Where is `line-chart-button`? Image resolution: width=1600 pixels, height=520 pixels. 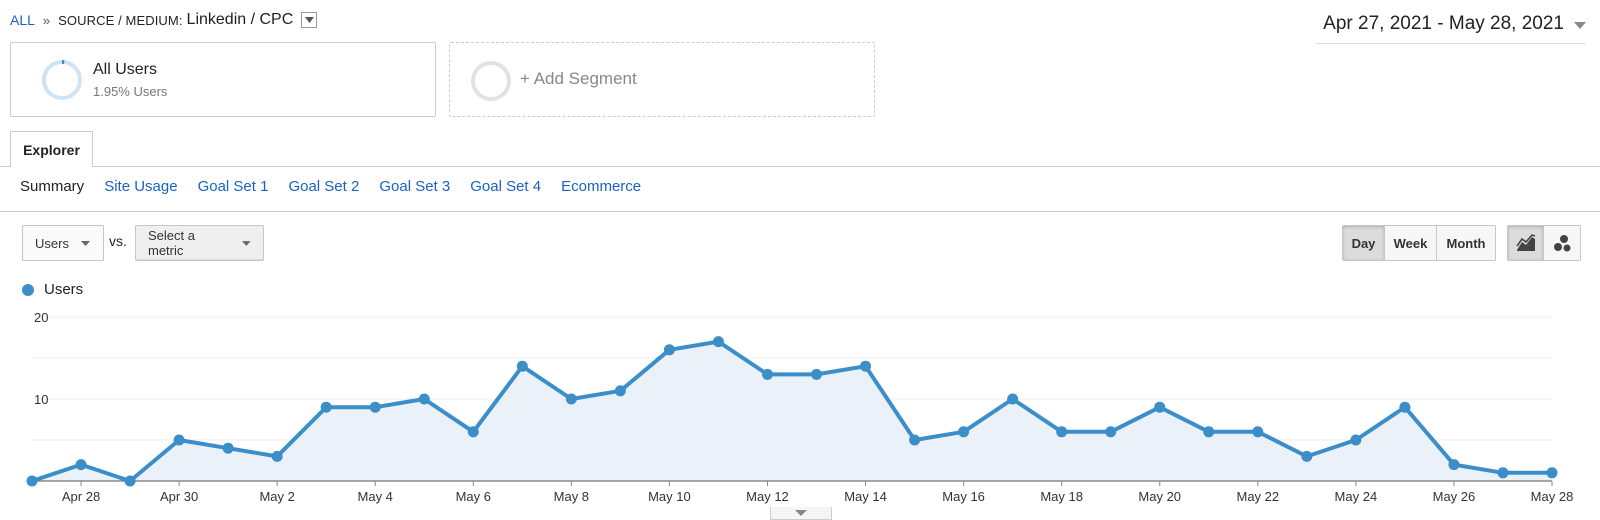 line-chart-button is located at coordinates (1526, 243).